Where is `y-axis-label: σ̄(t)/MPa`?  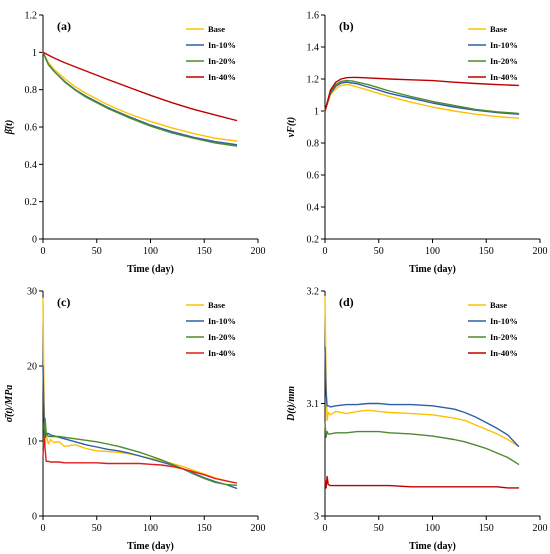 y-axis-label: σ̄(t)/MPa is located at coordinates (9, 404).